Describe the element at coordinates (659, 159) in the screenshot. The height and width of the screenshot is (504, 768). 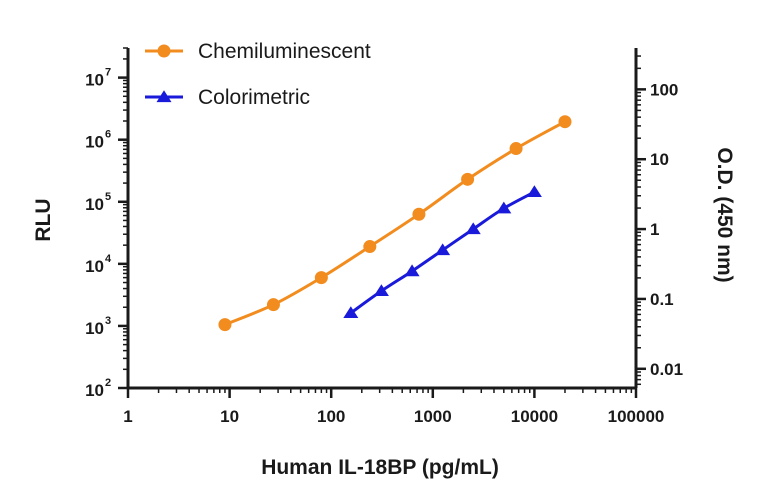
I see `y-right-tick-label: 10` at that location.